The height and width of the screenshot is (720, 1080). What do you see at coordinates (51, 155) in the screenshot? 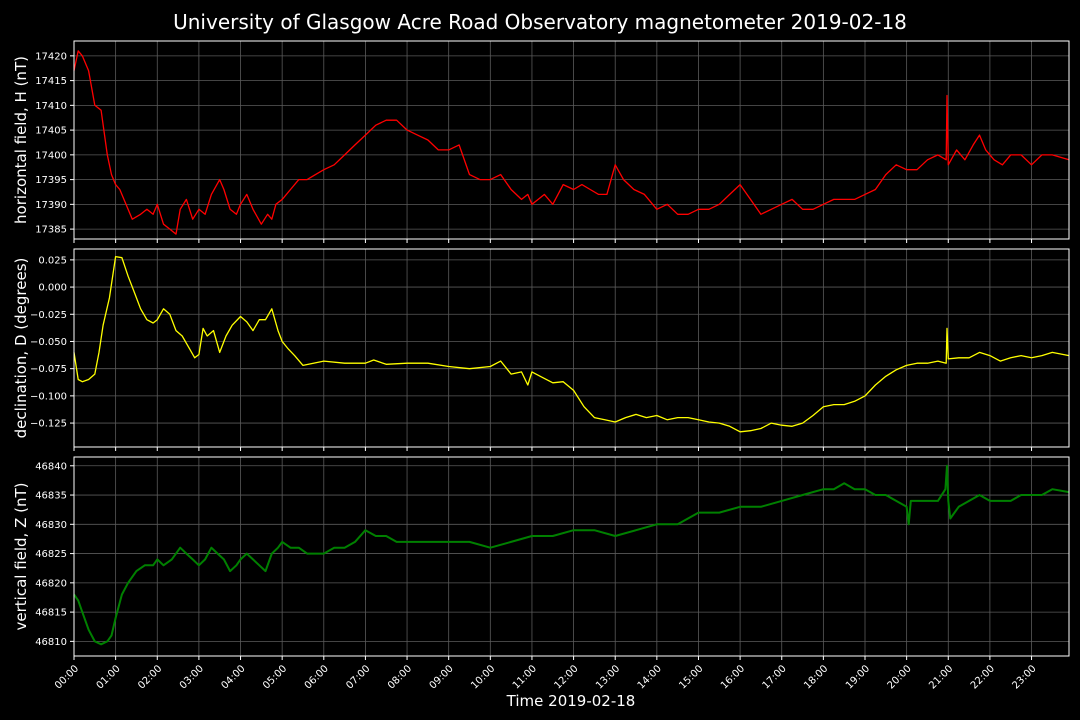
I see `panel-0-ytick-label: 17400` at bounding box center [51, 155].